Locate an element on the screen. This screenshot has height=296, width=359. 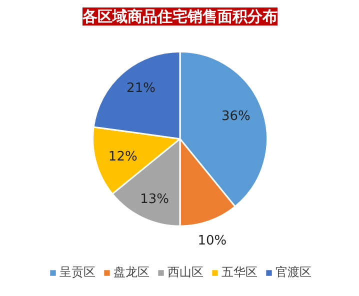
data-label: 13% is located at coordinates (154, 199).